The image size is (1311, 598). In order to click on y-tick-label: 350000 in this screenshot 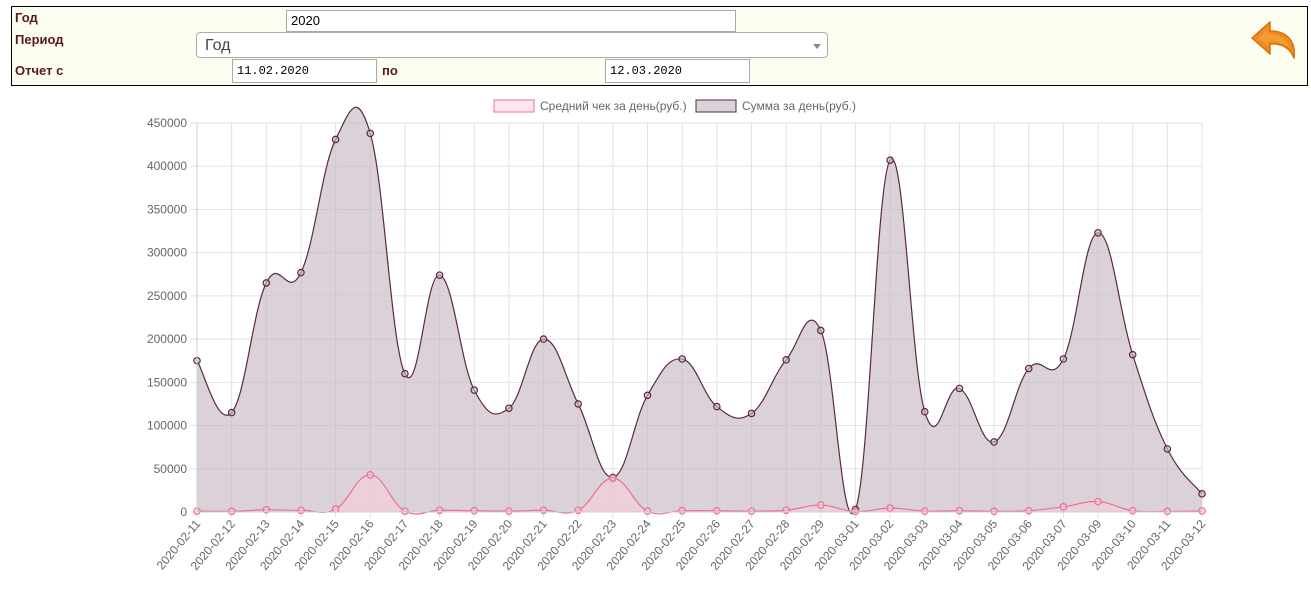, I will do `click(167, 209)`.